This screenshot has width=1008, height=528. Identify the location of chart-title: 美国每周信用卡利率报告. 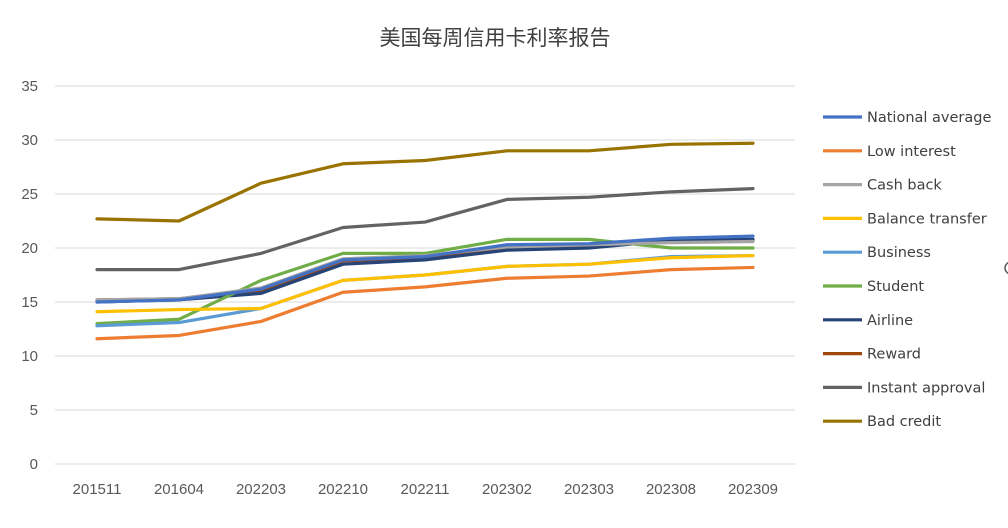
(495, 38).